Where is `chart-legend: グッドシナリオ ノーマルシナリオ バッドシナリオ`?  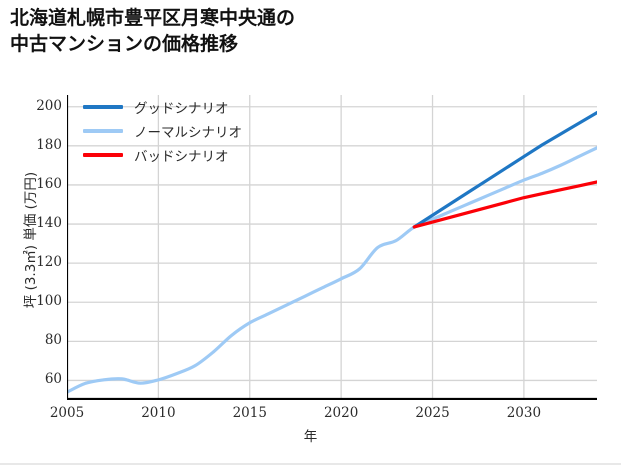 chart-legend: グッドシナリオ ノーマルシナリオ バッドシナリオ is located at coordinates (198, 131).